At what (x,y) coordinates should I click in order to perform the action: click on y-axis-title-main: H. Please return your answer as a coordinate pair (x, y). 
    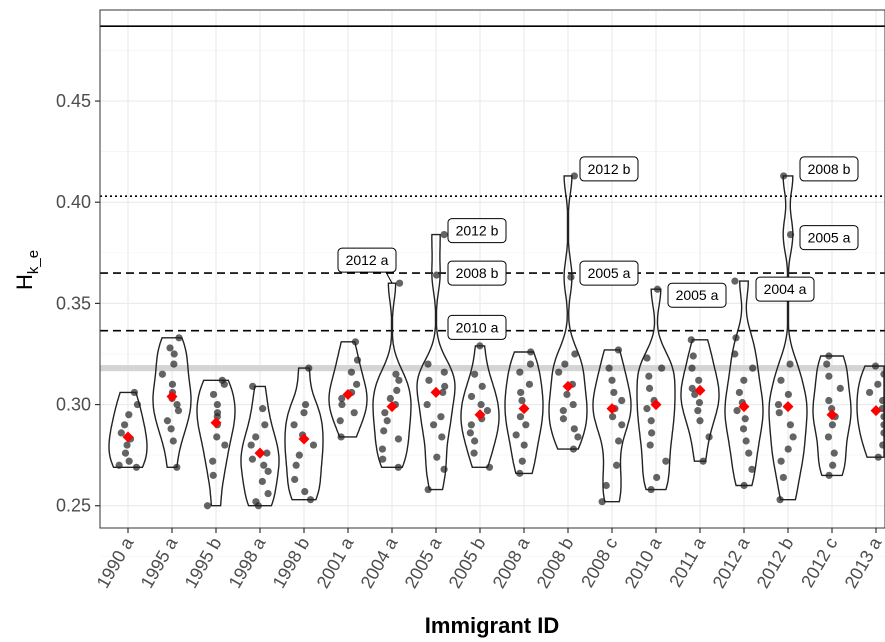
    Looking at the image, I should click on (24, 282).